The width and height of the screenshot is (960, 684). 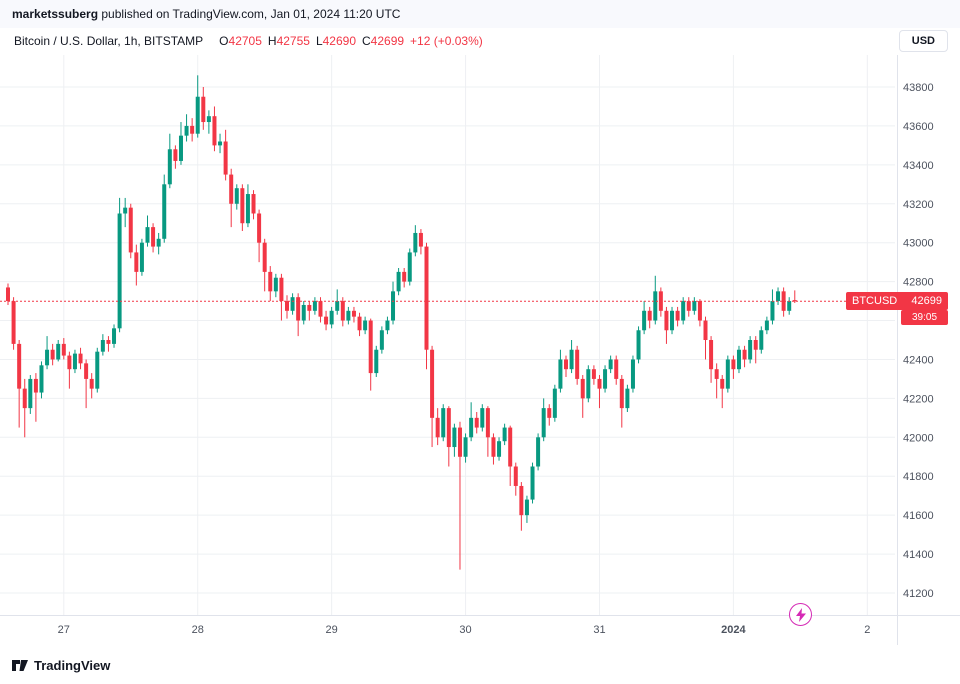 What do you see at coordinates (339, 41) in the screenshot?
I see `low-value: 42690` at bounding box center [339, 41].